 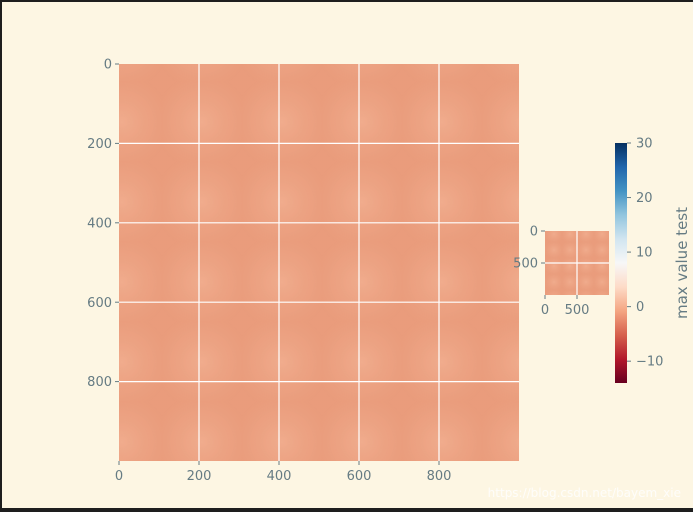 I want to click on main-ytick-label: 200, so click(x=99, y=144).